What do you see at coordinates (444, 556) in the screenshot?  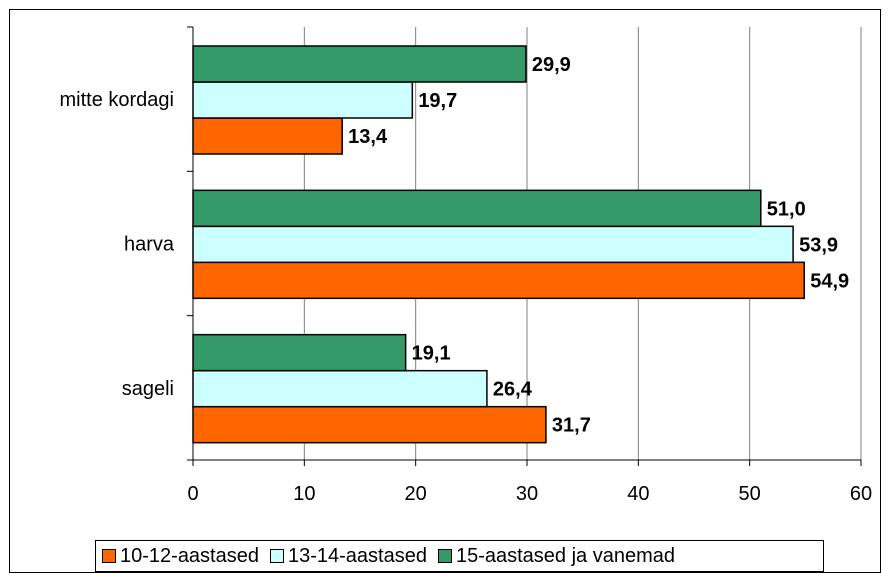 I see `legend-swatch-15-plus` at bounding box center [444, 556].